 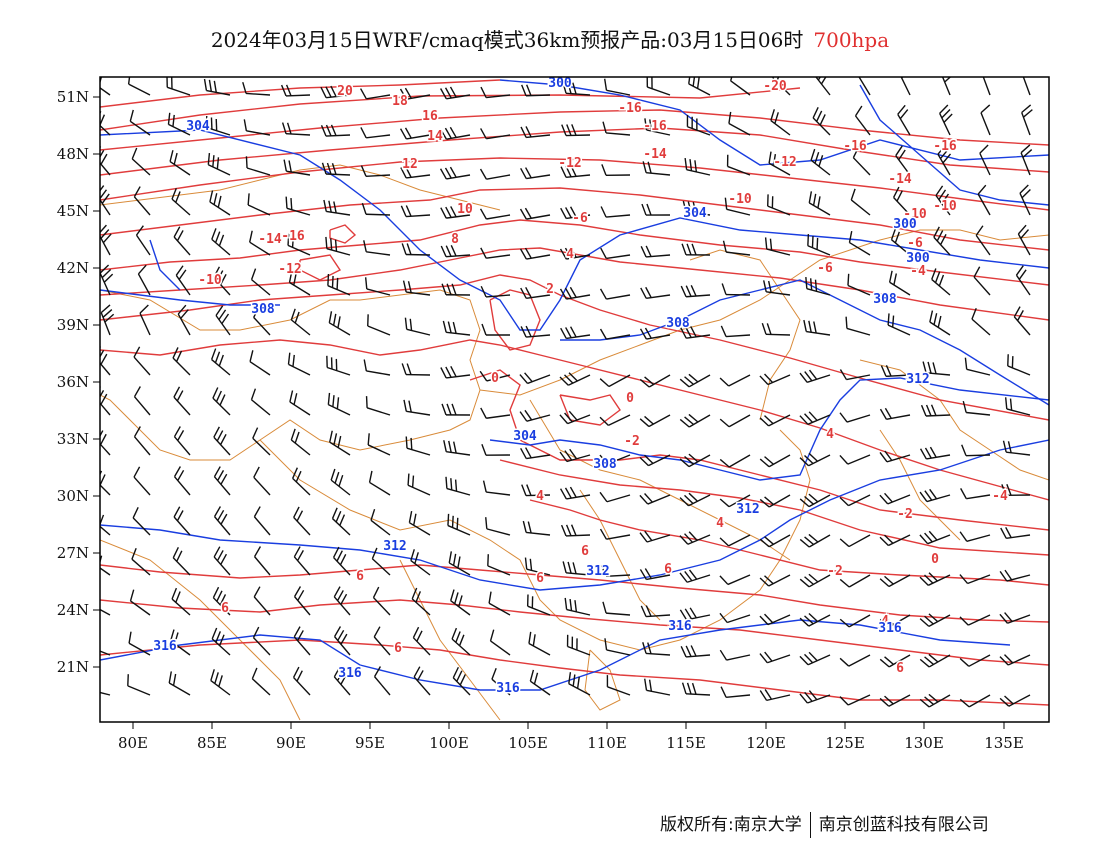 What do you see at coordinates (212, 743) in the screenshot?
I see `lon-label: 85E` at bounding box center [212, 743].